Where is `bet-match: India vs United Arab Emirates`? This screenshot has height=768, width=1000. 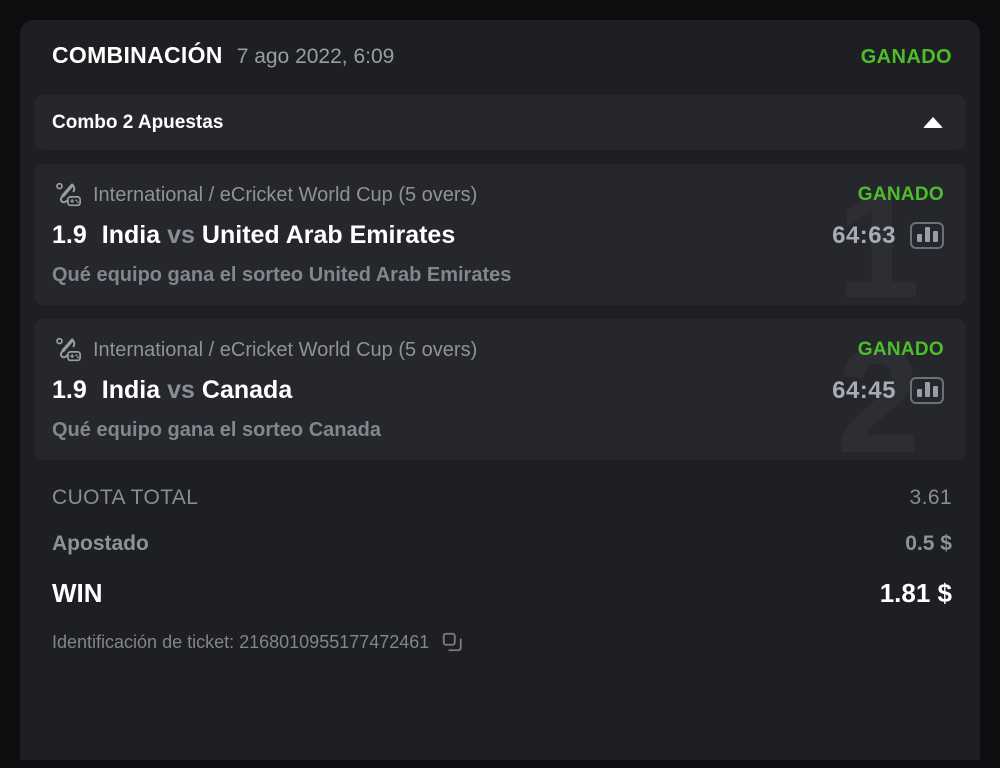 bet-match: India vs United Arab Emirates is located at coordinates (278, 235).